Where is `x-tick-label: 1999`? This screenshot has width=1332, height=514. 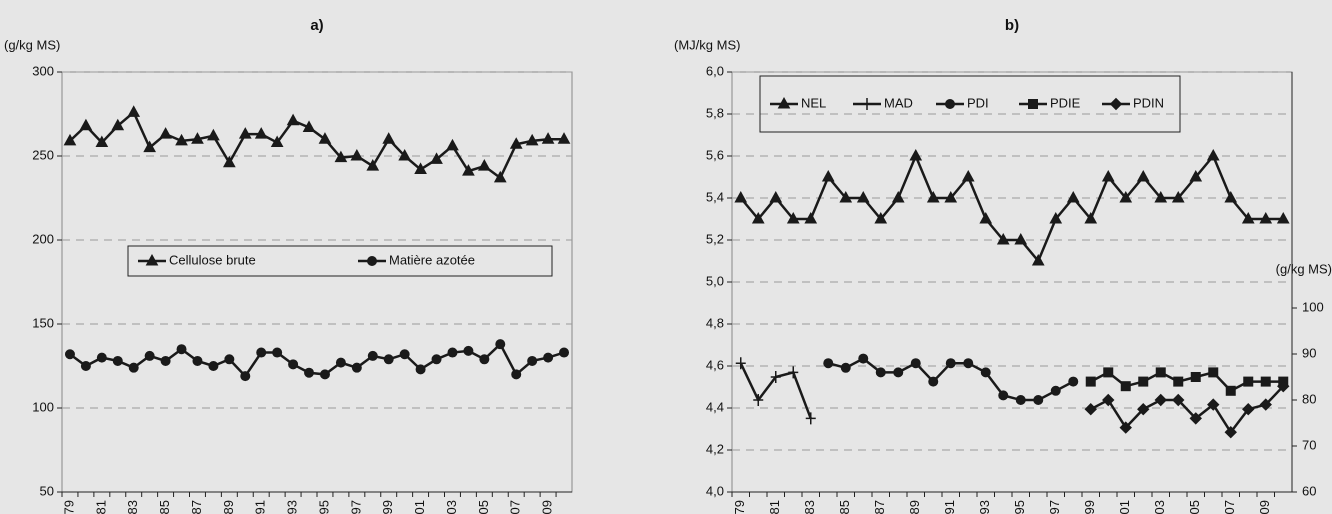
x-tick-label: 1999 is located at coordinates (1089, 507).